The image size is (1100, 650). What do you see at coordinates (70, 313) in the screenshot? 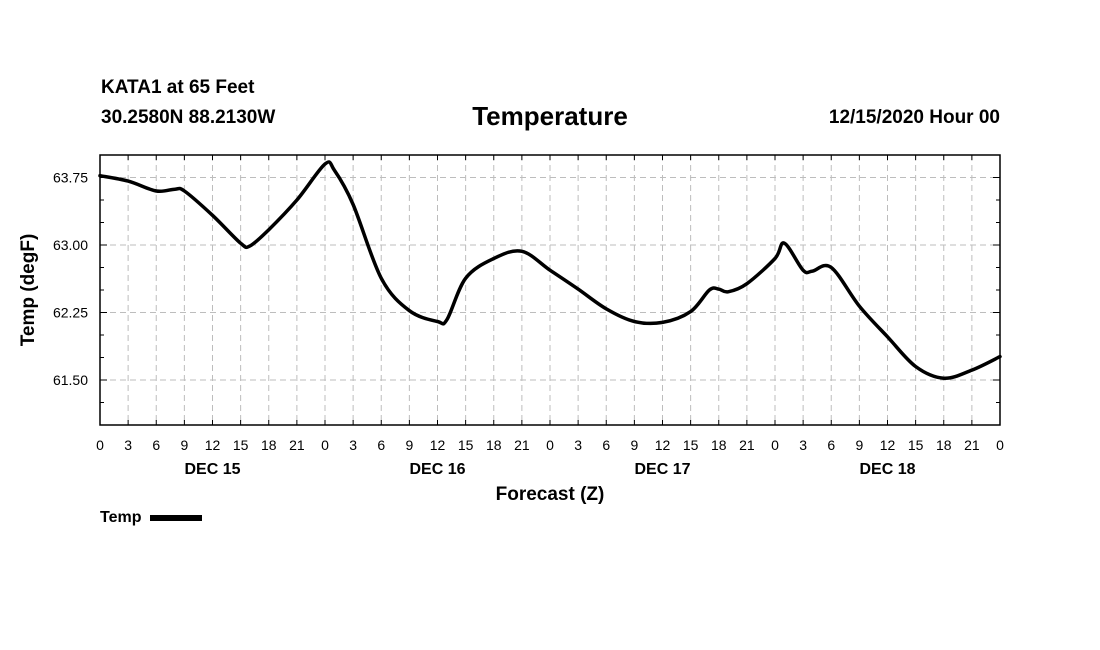
I see `y-tick-label: 62.25` at bounding box center [70, 313].